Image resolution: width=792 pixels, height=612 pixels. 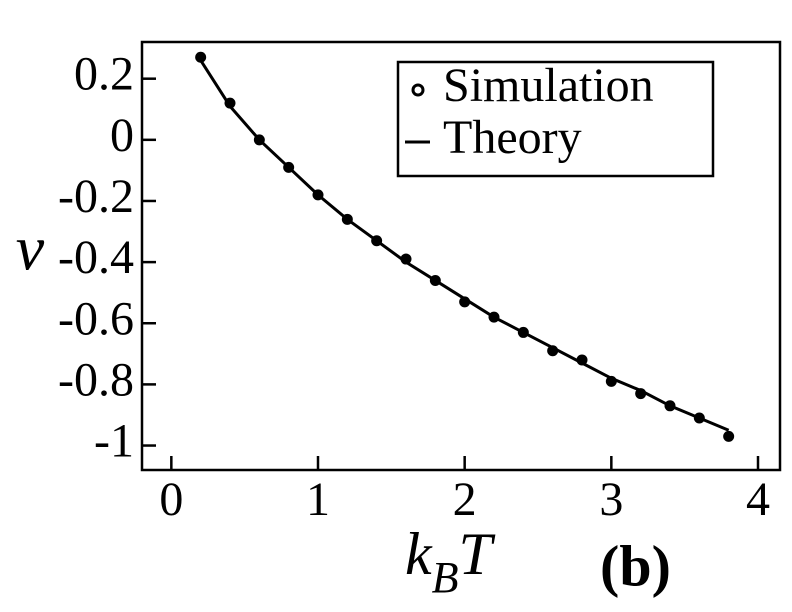 I want to click on y-axis-label: v, so click(x=30, y=248).